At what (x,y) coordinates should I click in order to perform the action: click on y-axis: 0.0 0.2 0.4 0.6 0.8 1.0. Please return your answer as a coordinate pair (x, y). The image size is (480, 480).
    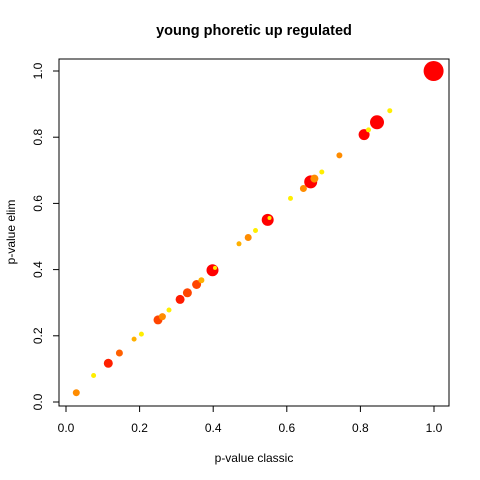
    Looking at the image, I should click on (45, 236).